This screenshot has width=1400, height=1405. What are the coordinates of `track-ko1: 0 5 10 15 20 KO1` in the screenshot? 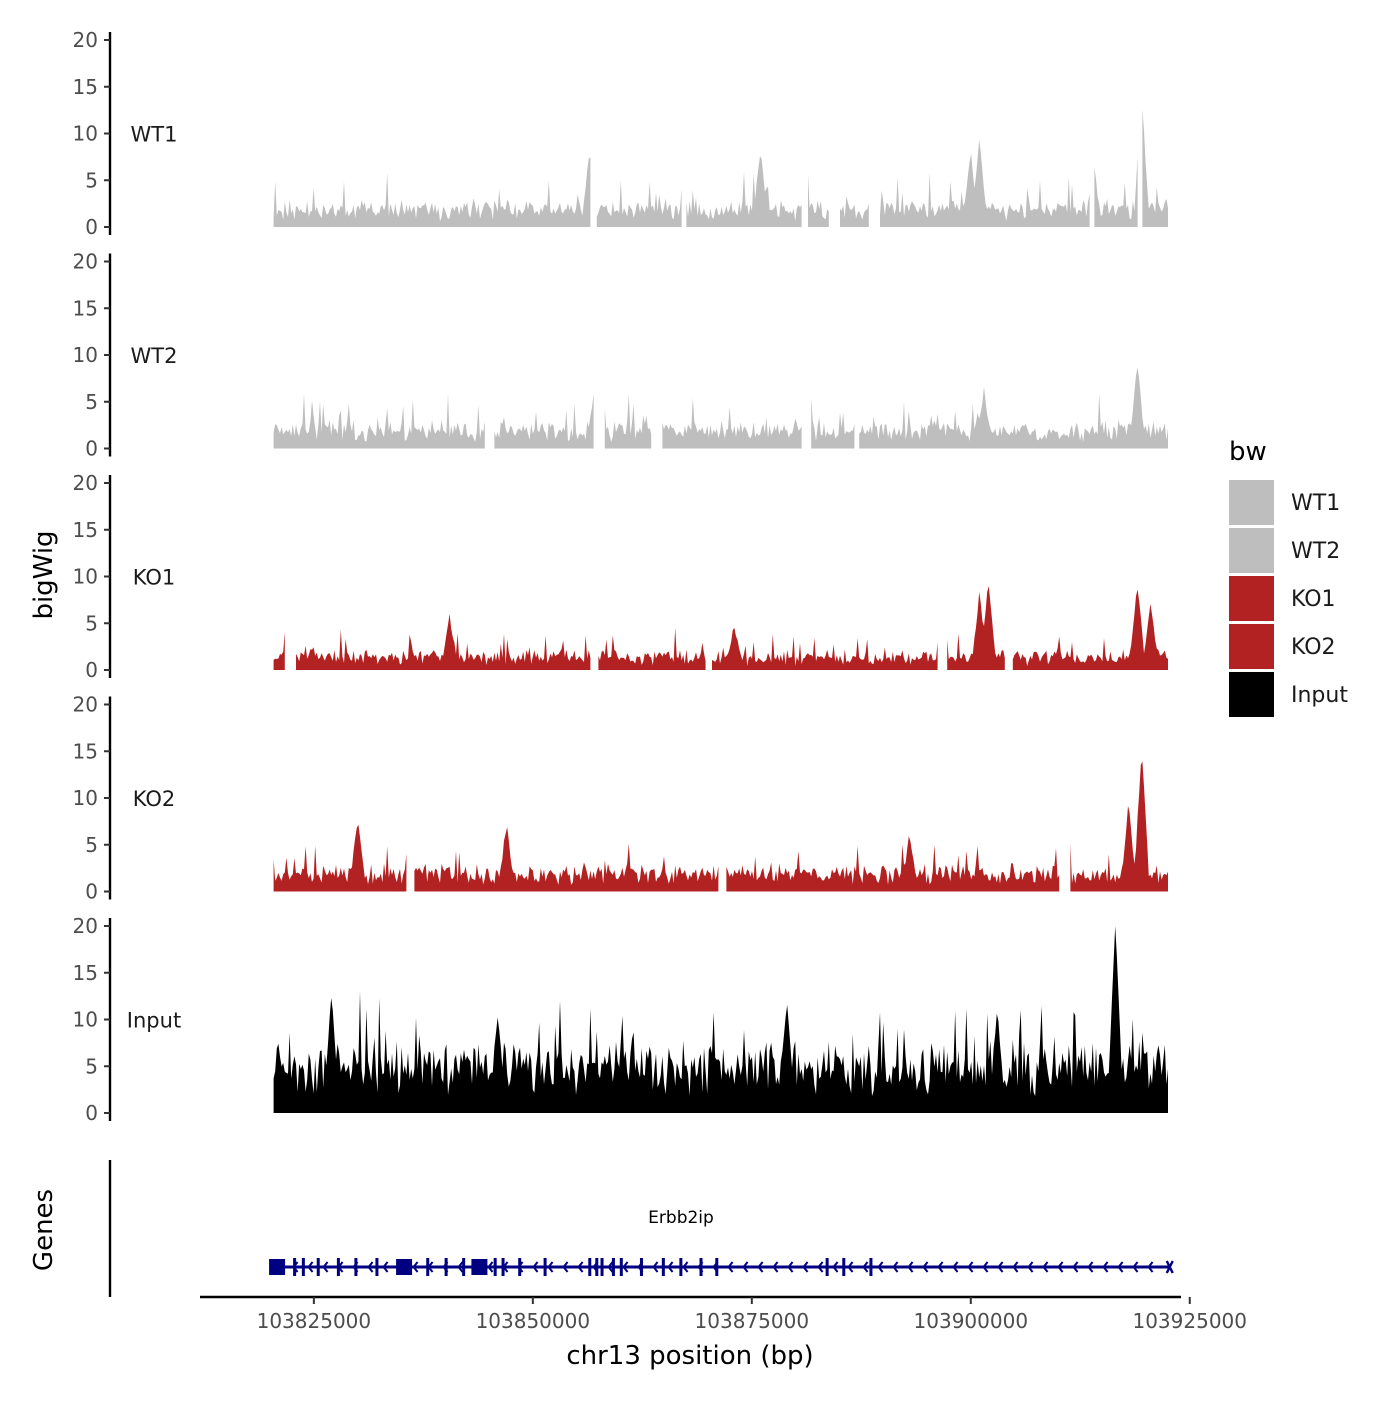 It's located at (620, 576).